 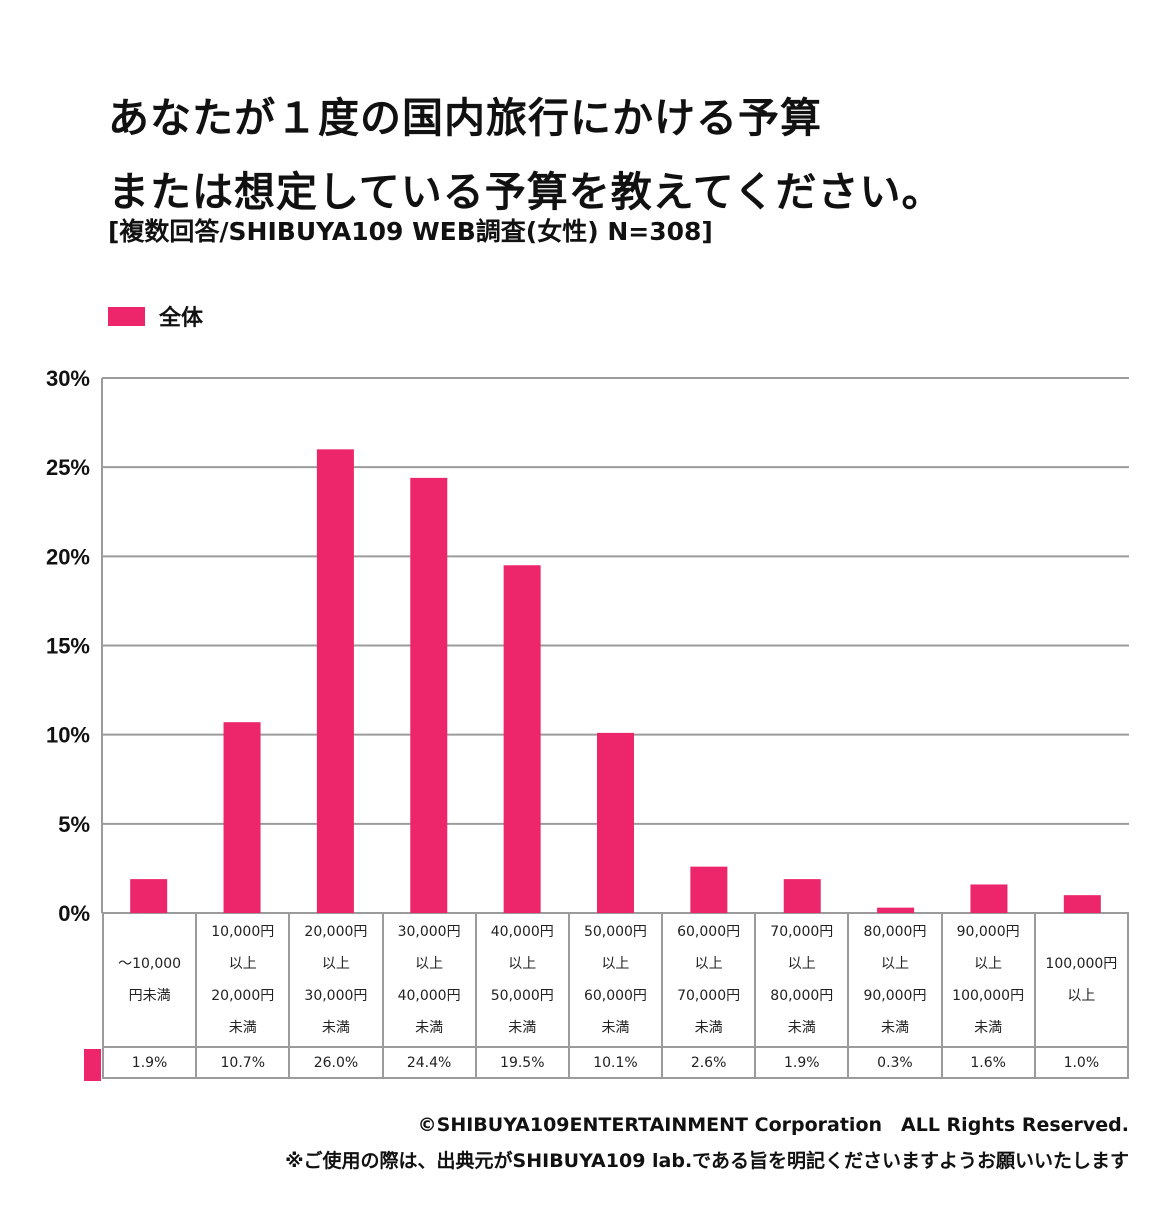 I want to click on chart-subtitle: [複数回答/SHIBUYA109 WEB調査(女性) N=308], so click(x=410, y=231).